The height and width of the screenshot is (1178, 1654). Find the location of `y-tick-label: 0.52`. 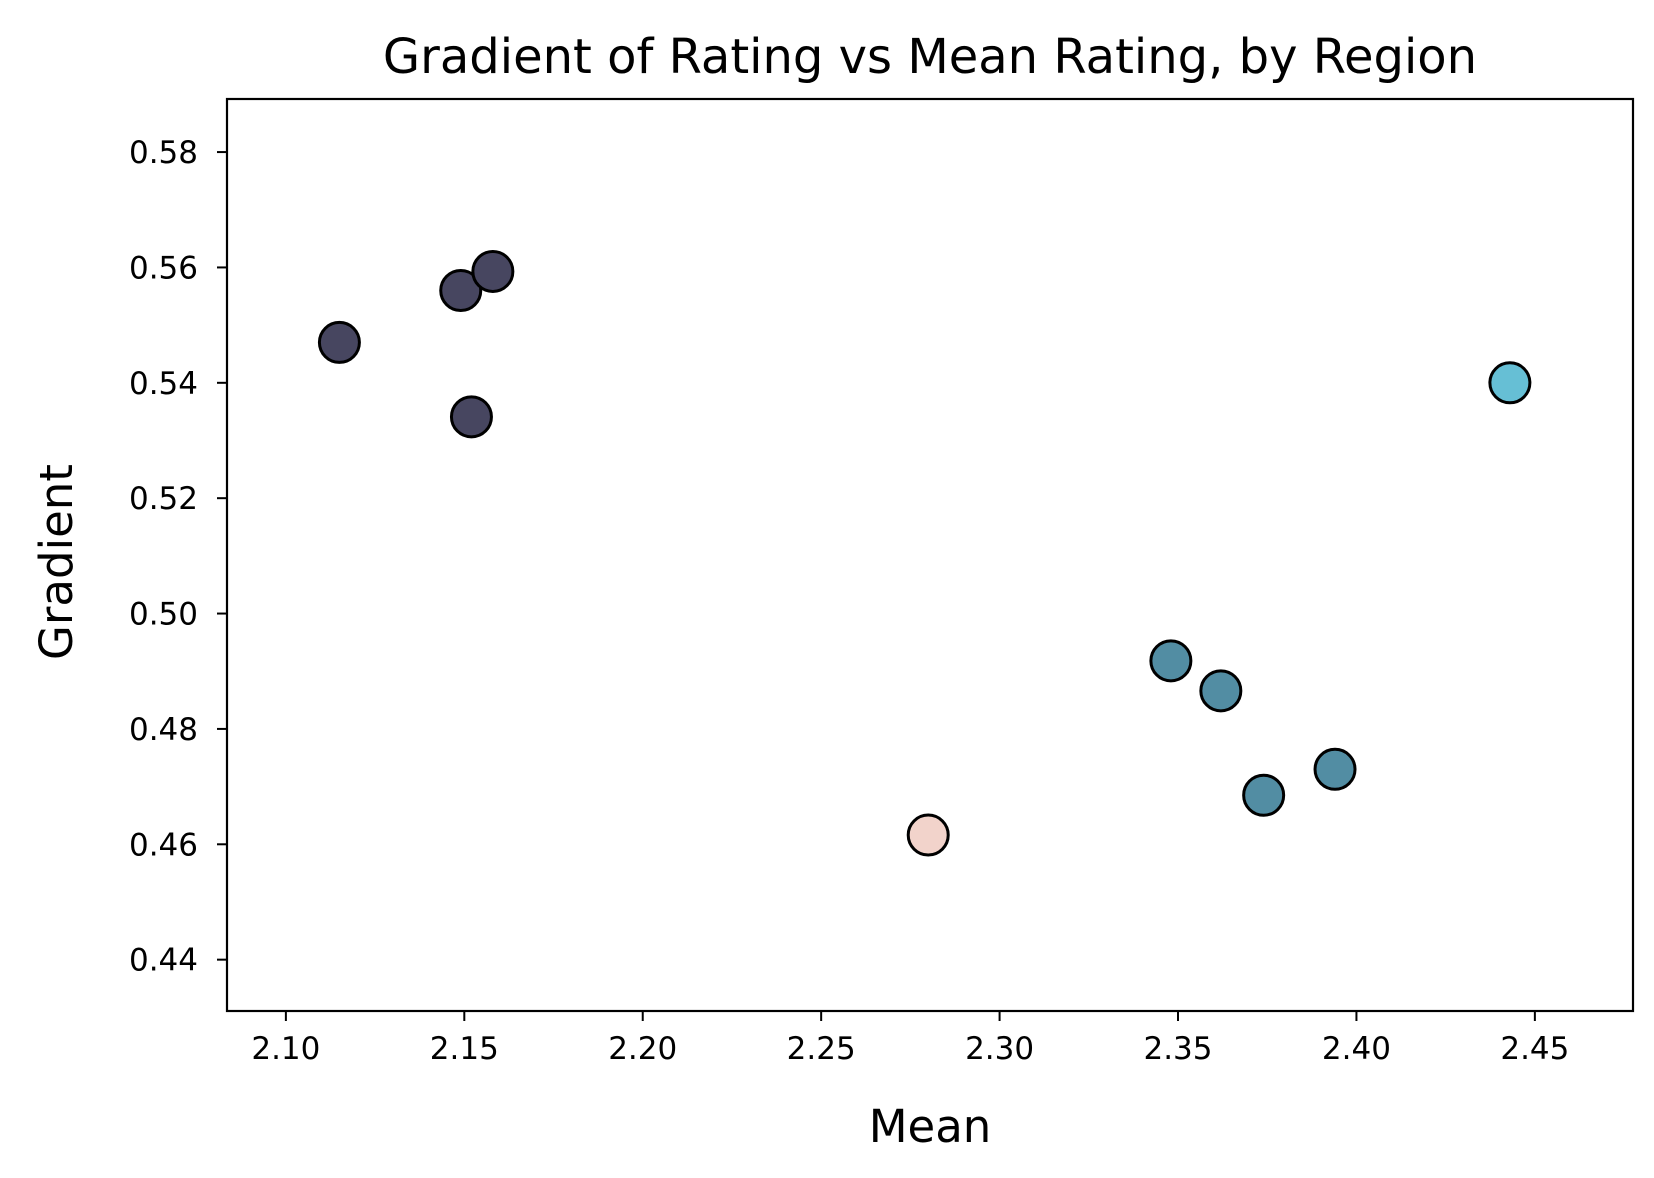

y-tick-label: 0.52 is located at coordinates (163, 499).